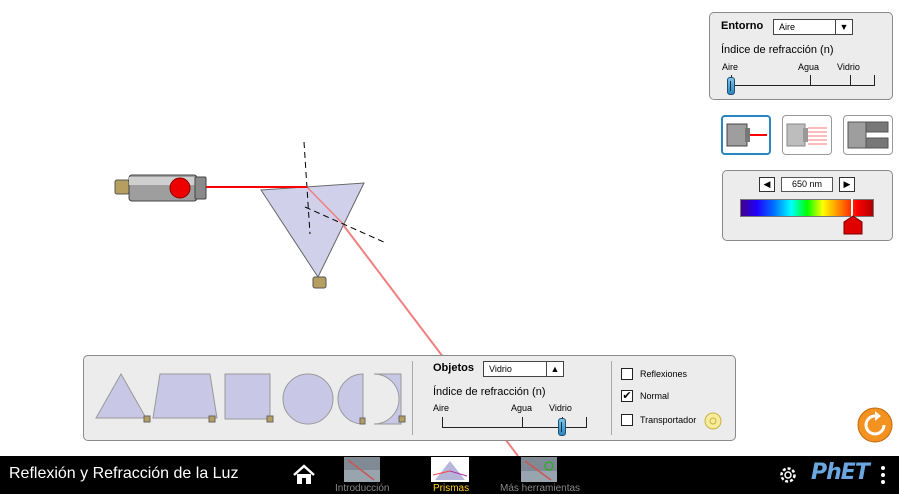 The image size is (899, 494). I want to click on prism-triangle, so click(312, 230).